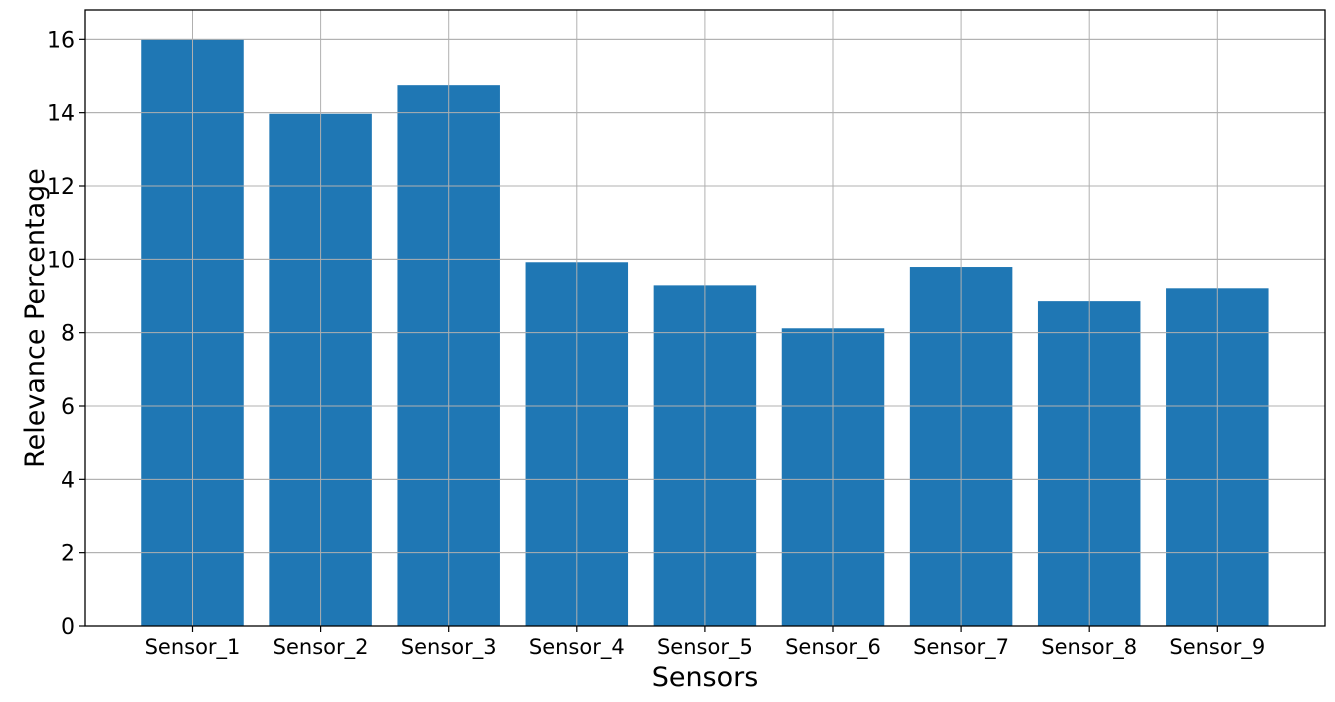 This screenshot has height=702, width=1335. Describe the element at coordinates (705, 647) in the screenshot. I see `x-tick-label: Sensor_5` at that location.